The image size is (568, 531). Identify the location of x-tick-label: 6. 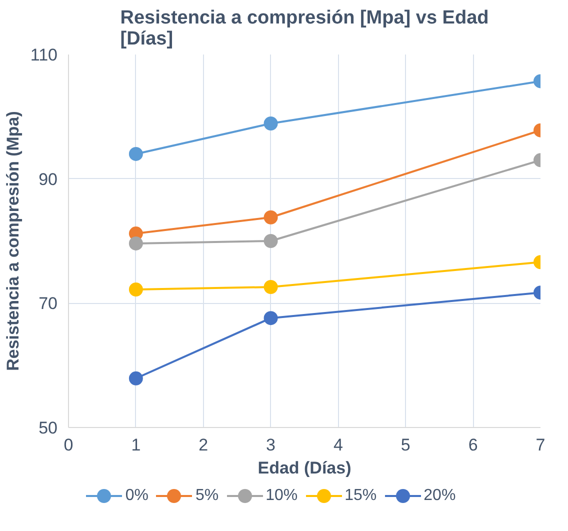
(473, 445).